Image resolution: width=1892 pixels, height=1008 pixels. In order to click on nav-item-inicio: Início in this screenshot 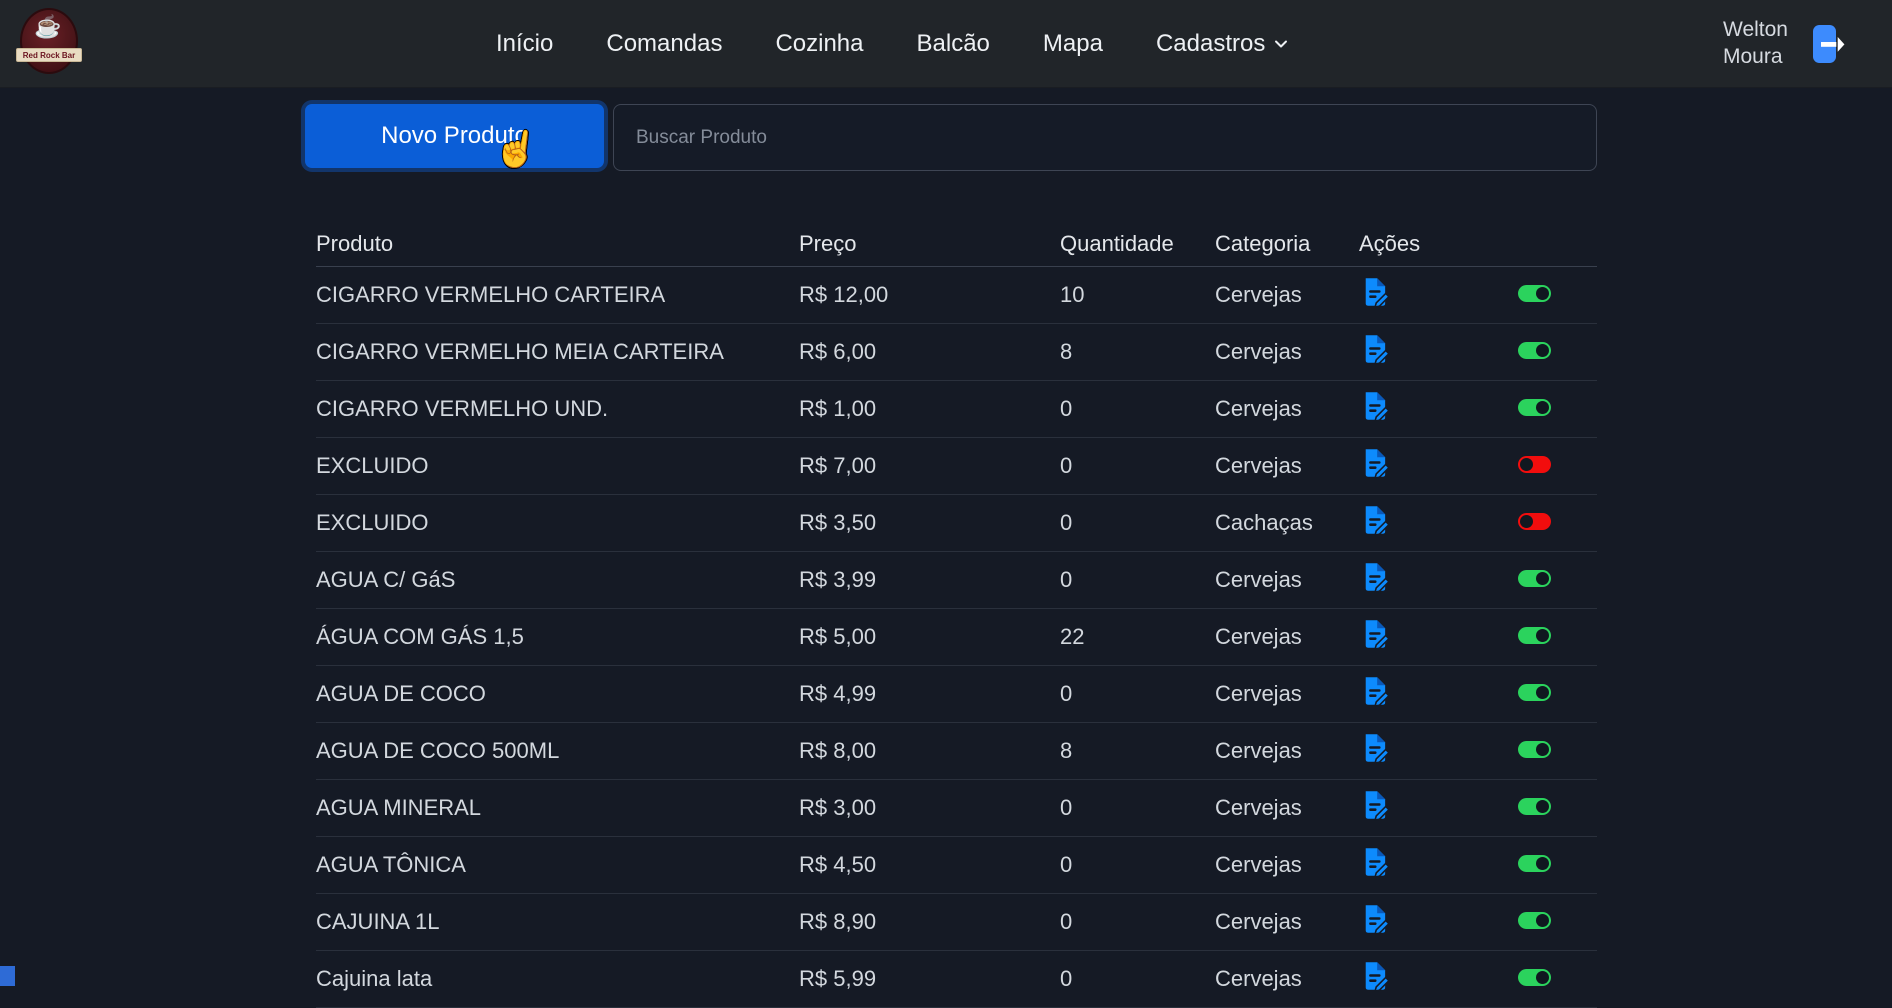, I will do `click(525, 43)`.